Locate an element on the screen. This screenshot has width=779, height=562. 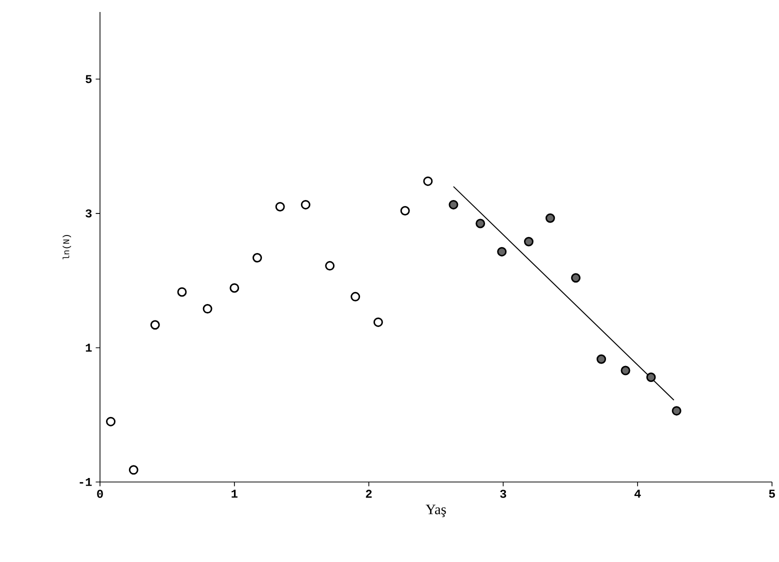
y-tick-label: -1 is located at coordinates (86, 482).